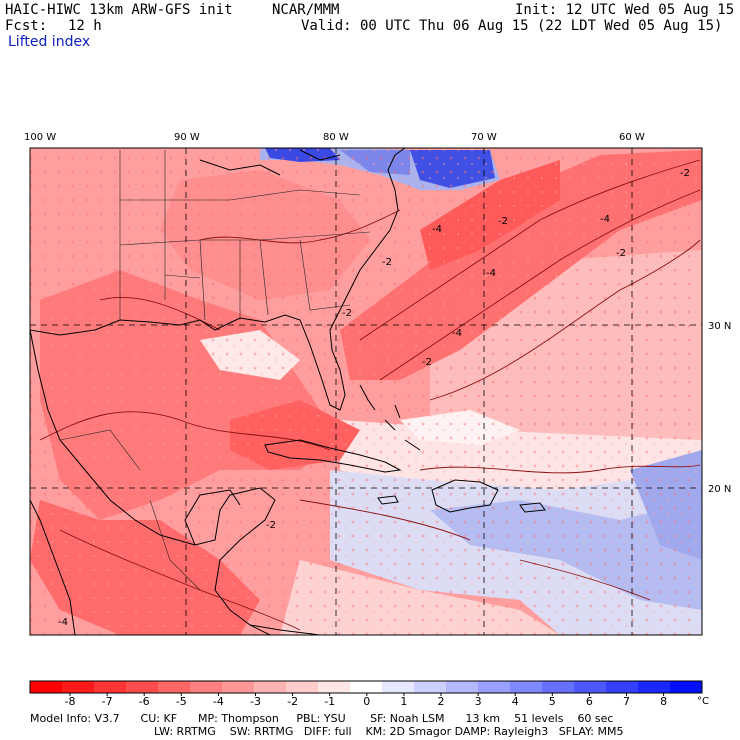 This screenshot has height=740, width=740. Describe the element at coordinates (49, 42) in the screenshot. I see `field-name: Lifted index` at that location.